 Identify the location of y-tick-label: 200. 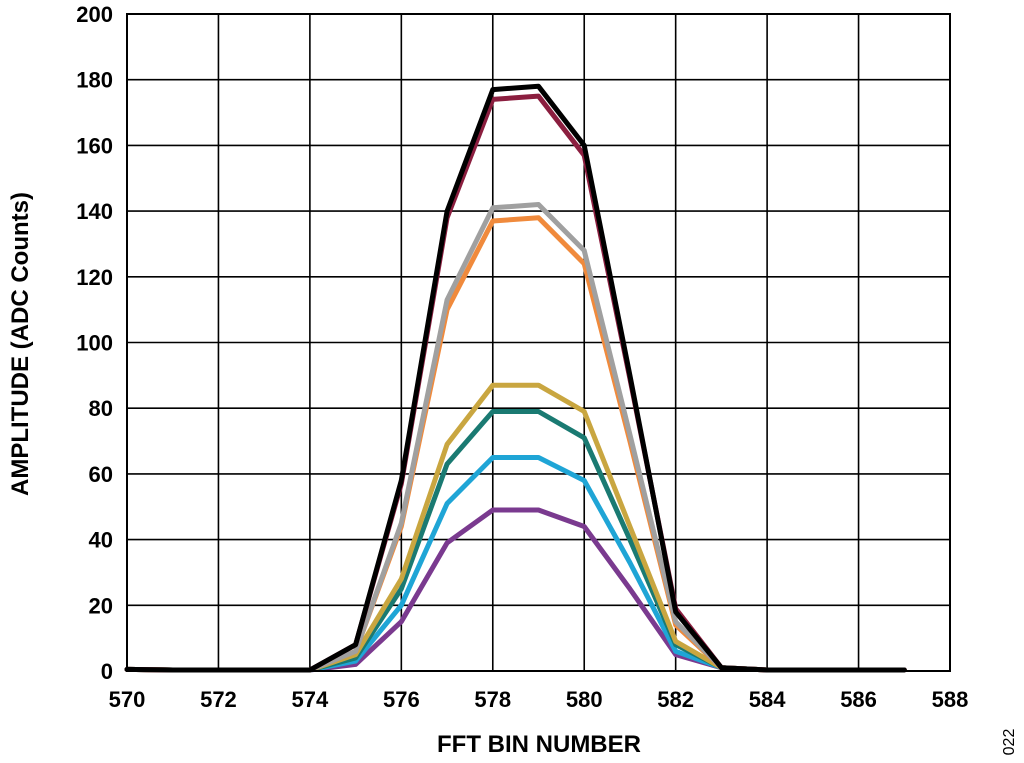
(94, 14).